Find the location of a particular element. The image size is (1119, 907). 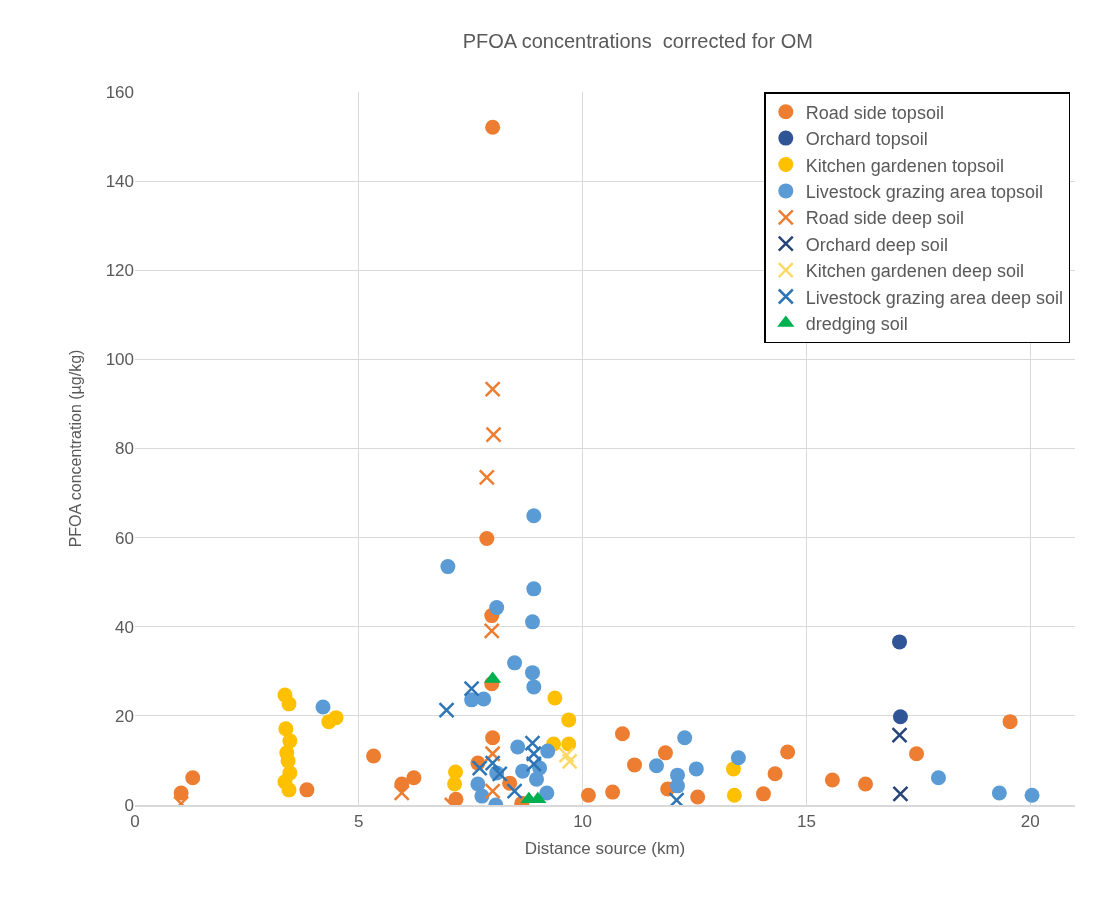

y-axis-title: PFOA concentration (µg/kg) is located at coordinates (75, 448).